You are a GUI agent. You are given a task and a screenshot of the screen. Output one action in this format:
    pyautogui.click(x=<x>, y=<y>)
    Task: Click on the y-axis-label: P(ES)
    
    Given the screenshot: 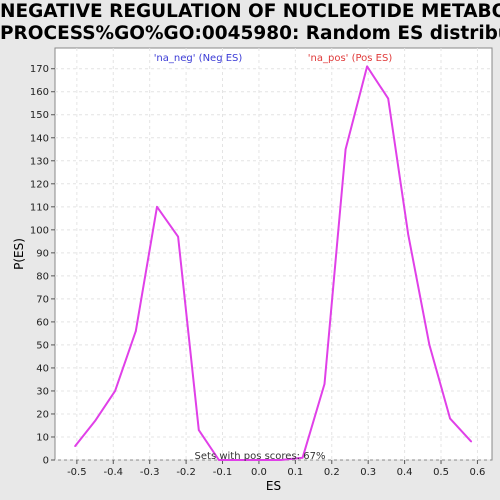 What is the action you would take?
    pyautogui.click(x=19, y=254)
    